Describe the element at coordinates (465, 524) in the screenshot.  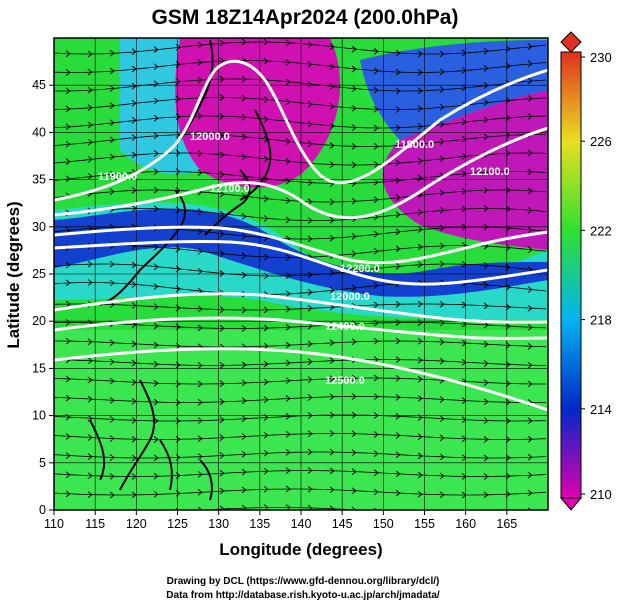
I see `x-tick-label: 160` at that location.